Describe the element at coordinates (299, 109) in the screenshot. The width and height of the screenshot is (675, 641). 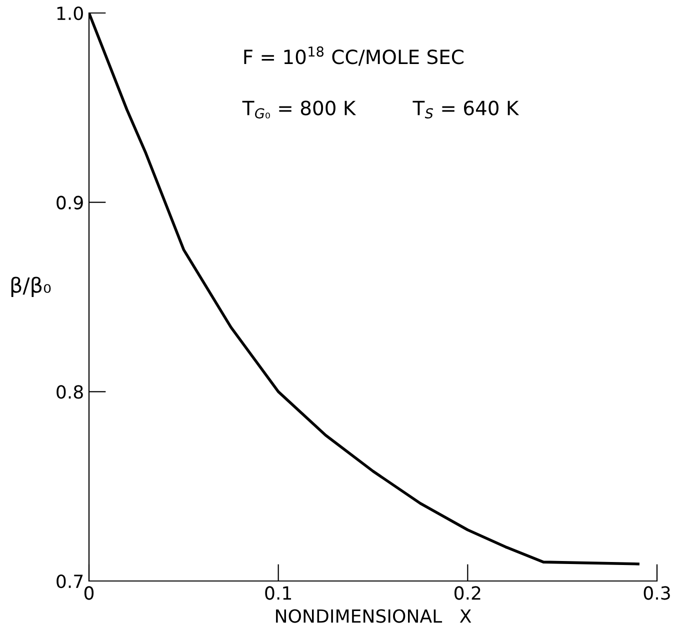
I see `annotation: T$_{G₀}$ = 800 K` at that location.